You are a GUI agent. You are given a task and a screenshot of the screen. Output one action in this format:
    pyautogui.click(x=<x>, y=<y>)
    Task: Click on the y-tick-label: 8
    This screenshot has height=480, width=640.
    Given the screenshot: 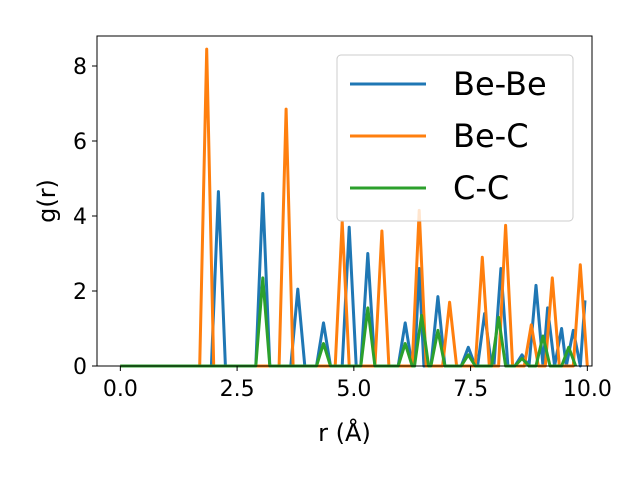 What is the action you would take?
    pyautogui.click(x=80, y=67)
    